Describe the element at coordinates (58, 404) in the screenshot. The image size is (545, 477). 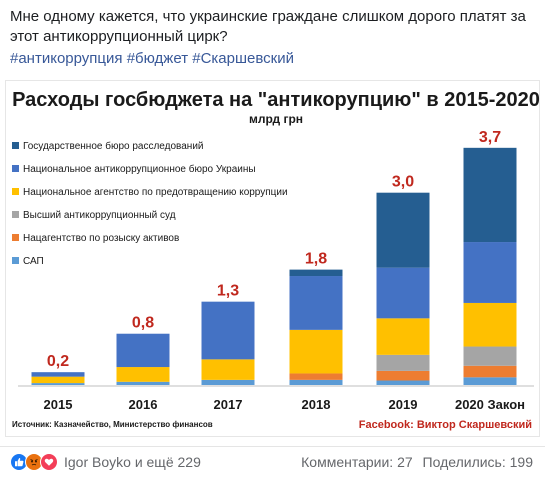
I see `x-tick-label-2015: 2015` at that location.